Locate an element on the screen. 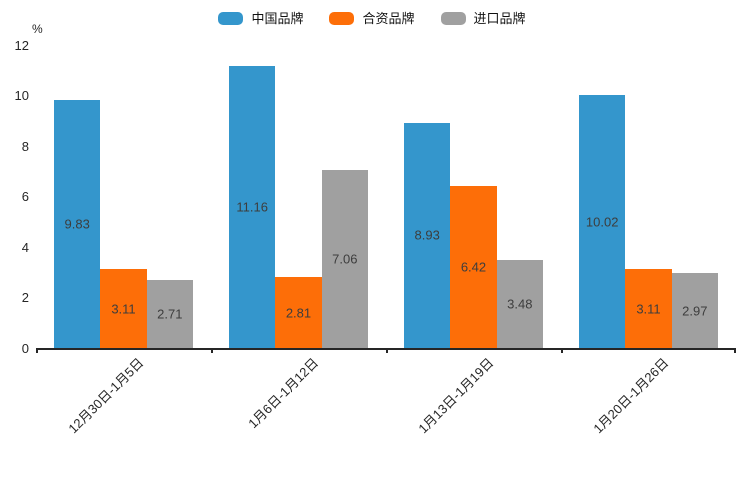  bar-value-label: 9.83 is located at coordinates (77, 224).